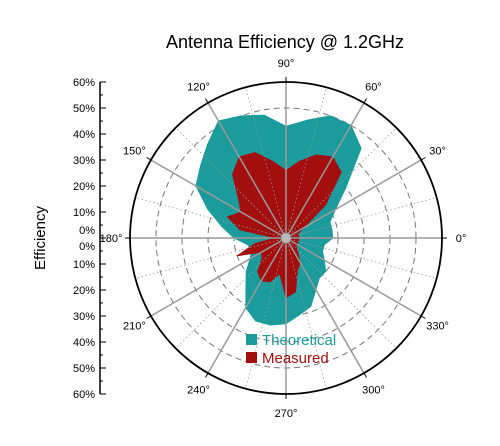 This screenshot has width=500, height=446. What do you see at coordinates (198, 391) in the screenshot?
I see `angle-label-240: 240°` at bounding box center [198, 391].